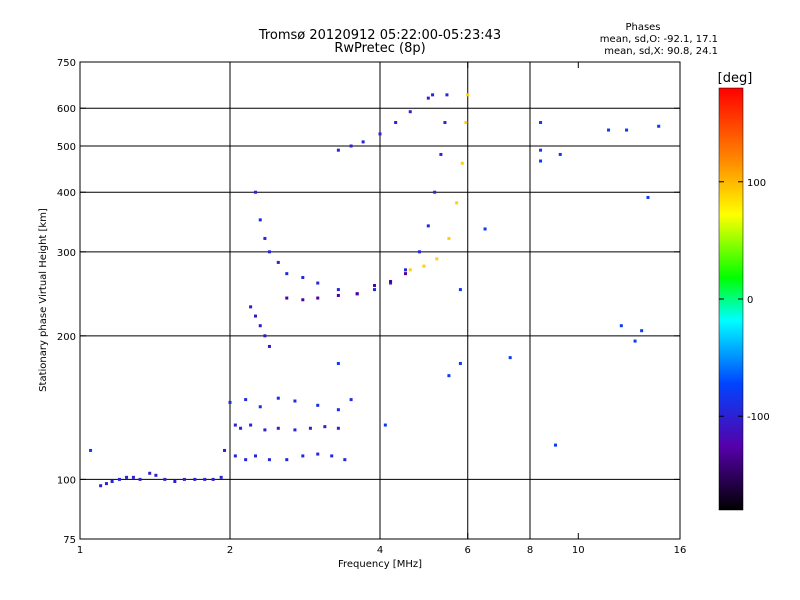 The width and height of the screenshot is (800, 600). Describe the element at coordinates (66, 63) in the screenshot. I see `y-tick-label: 750` at that location.